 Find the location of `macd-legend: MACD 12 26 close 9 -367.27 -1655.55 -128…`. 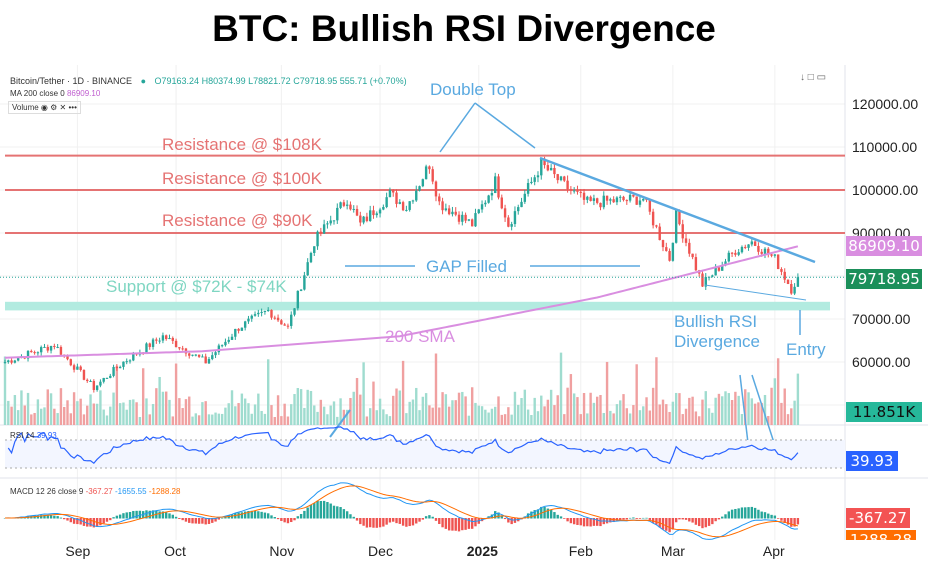

macd-legend: MACD 12 26 close 9 -367.27 -1655.55 -128… is located at coordinates (95, 491).